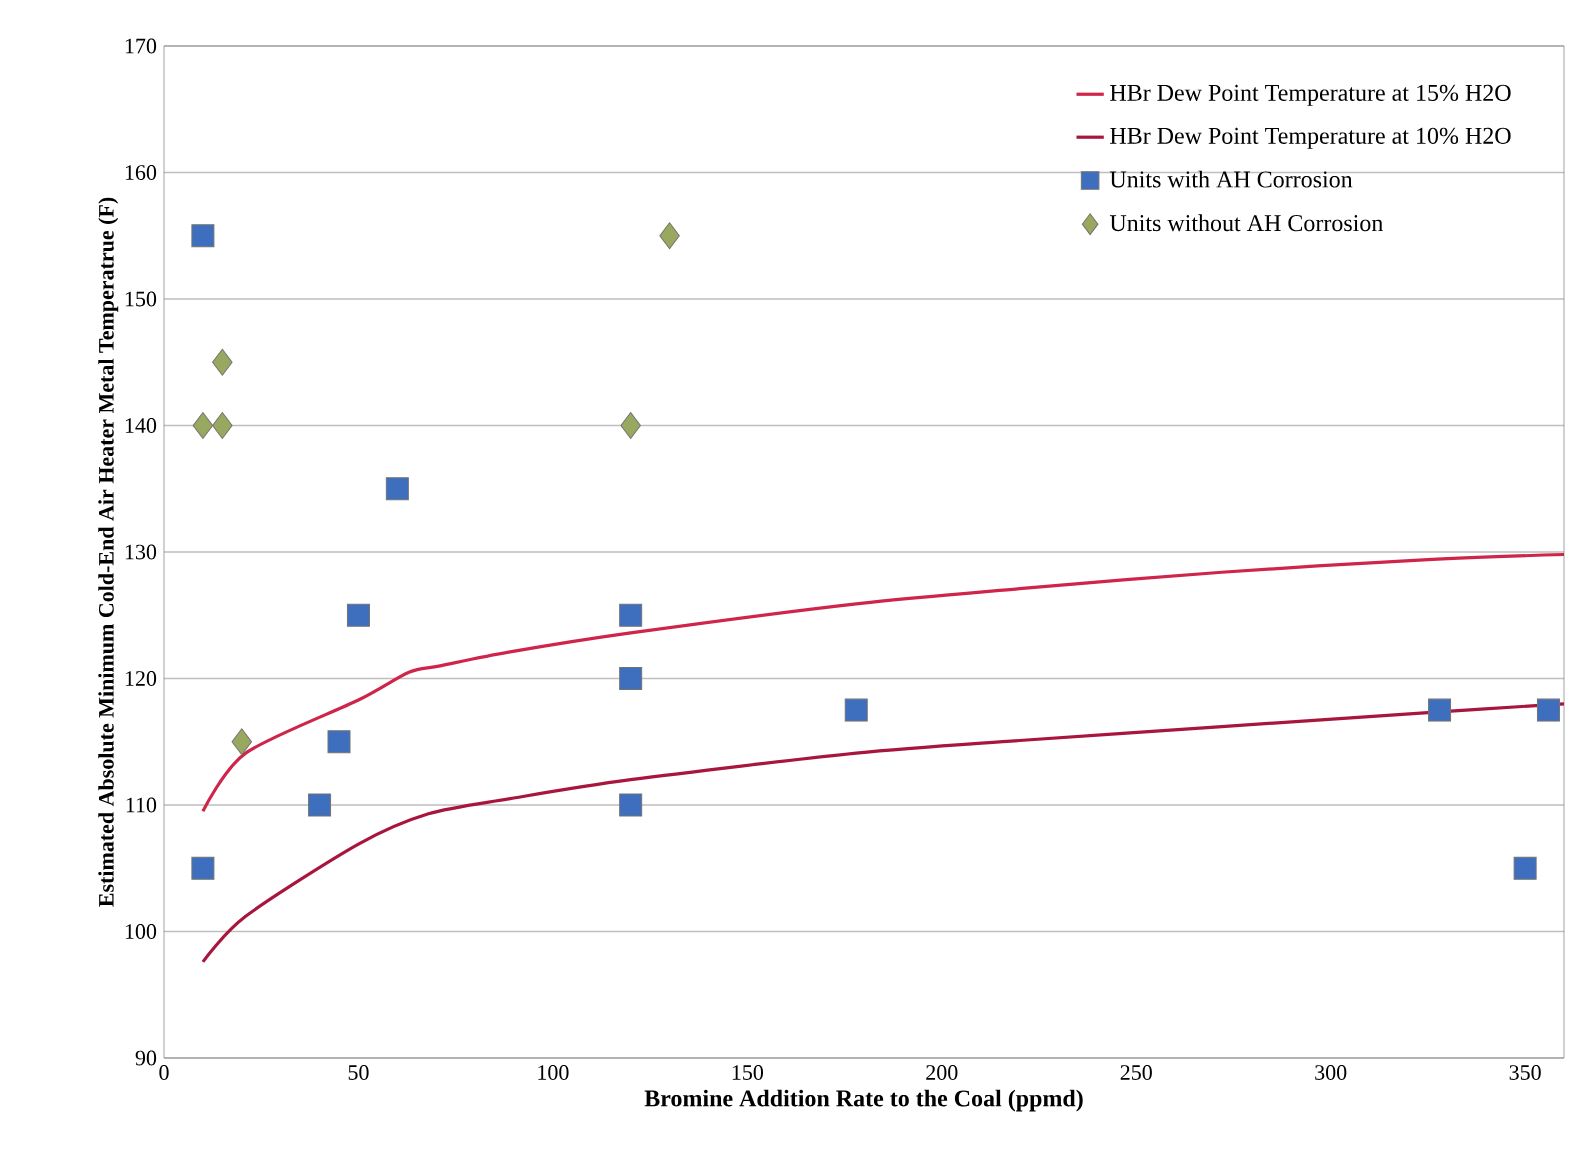 This screenshot has height=1162, width=1596. Describe the element at coordinates (553, 1072) in the screenshot. I see `x-tick-label: 100` at that location.